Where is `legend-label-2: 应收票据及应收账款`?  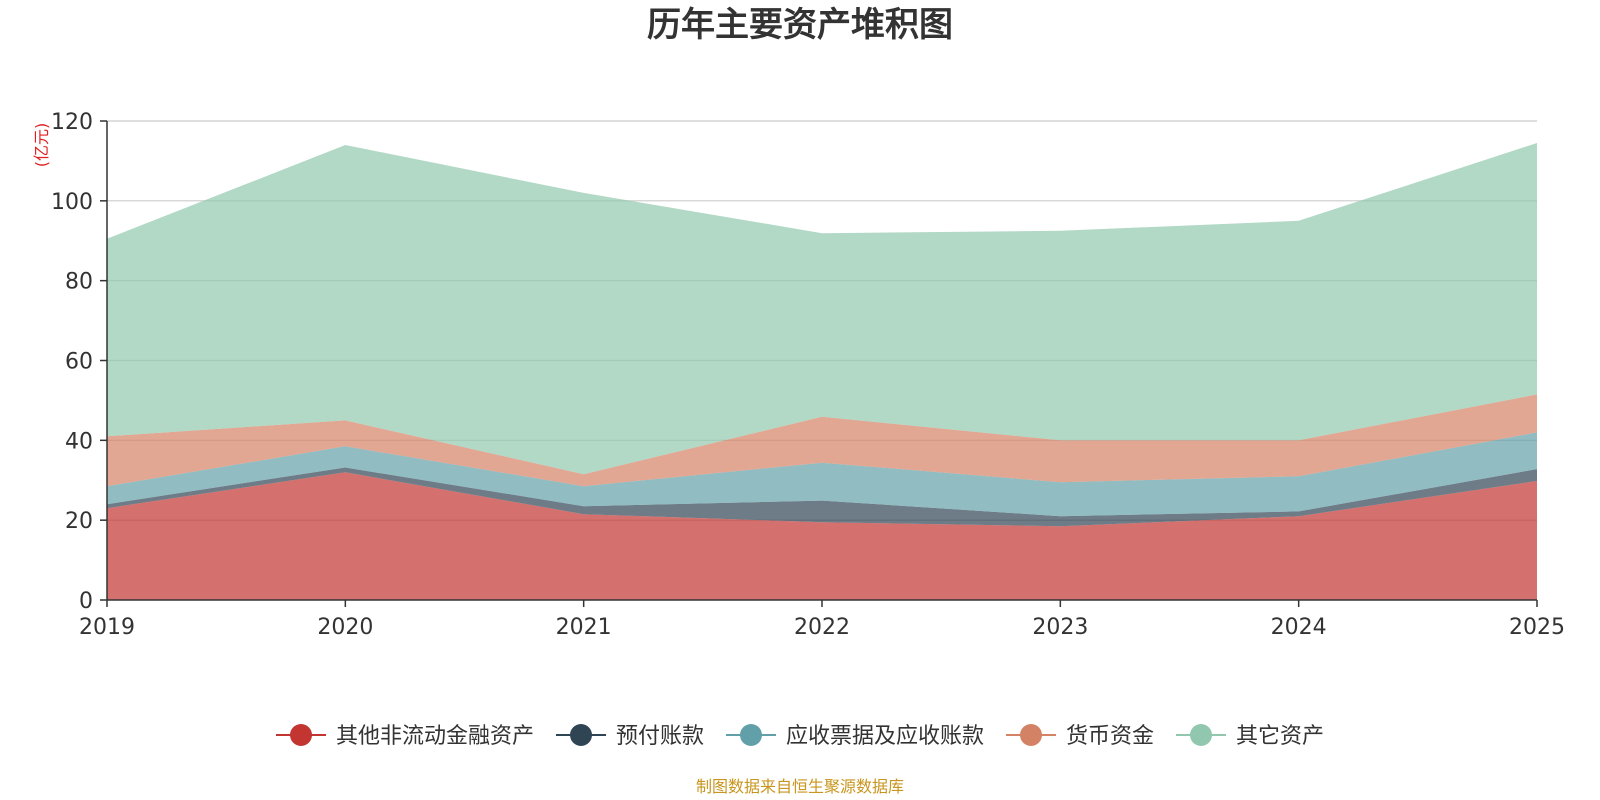 legend-label-2: 应收票据及应收账款 is located at coordinates (885, 736).